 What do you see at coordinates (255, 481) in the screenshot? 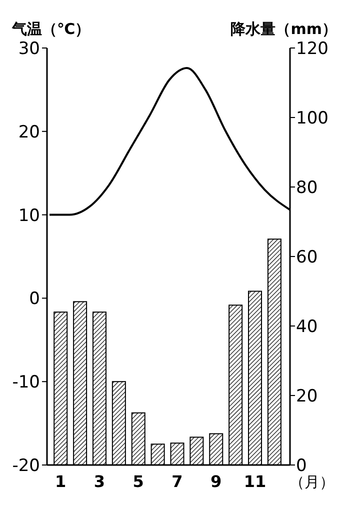
I see `x-tick-label: 11` at bounding box center [255, 481].